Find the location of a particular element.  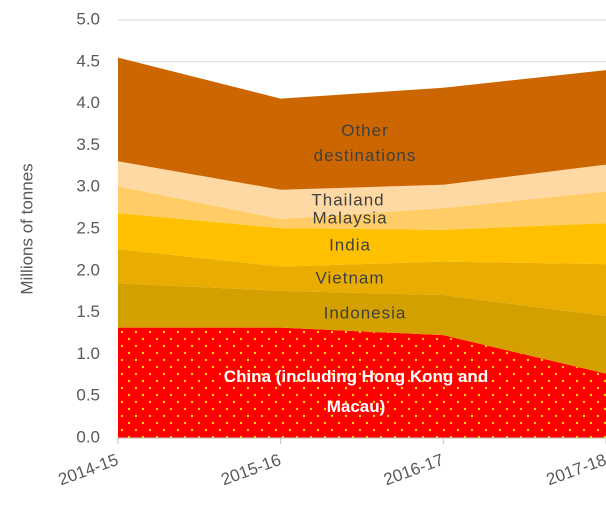

y-tick-label: 3.5 is located at coordinates (88, 144).